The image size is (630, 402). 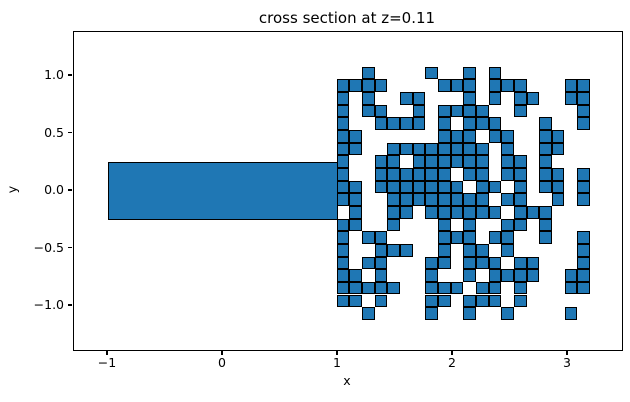 I want to click on y-tick-label: 0.5, so click(x=54, y=132).